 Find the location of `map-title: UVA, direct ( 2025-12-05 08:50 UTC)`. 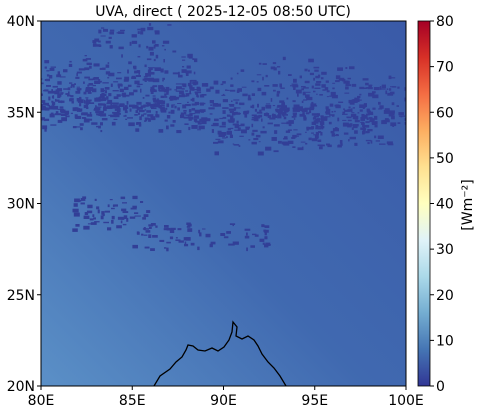

map-title: UVA, direct ( 2025-12-05 08:50 UTC) is located at coordinates (223, 12).